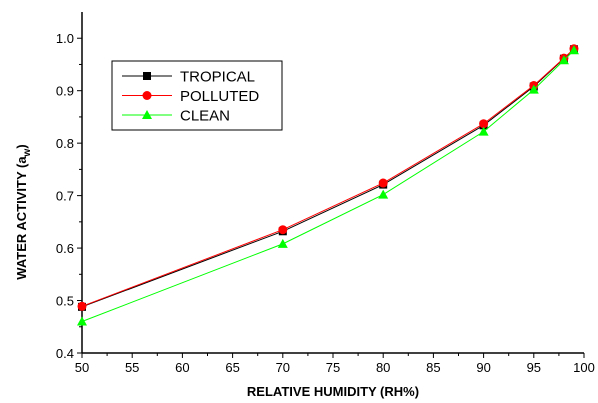 This screenshot has width=598, height=403. Describe the element at coordinates (232, 367) in the screenshot. I see `x-tick-label: 65` at that location.